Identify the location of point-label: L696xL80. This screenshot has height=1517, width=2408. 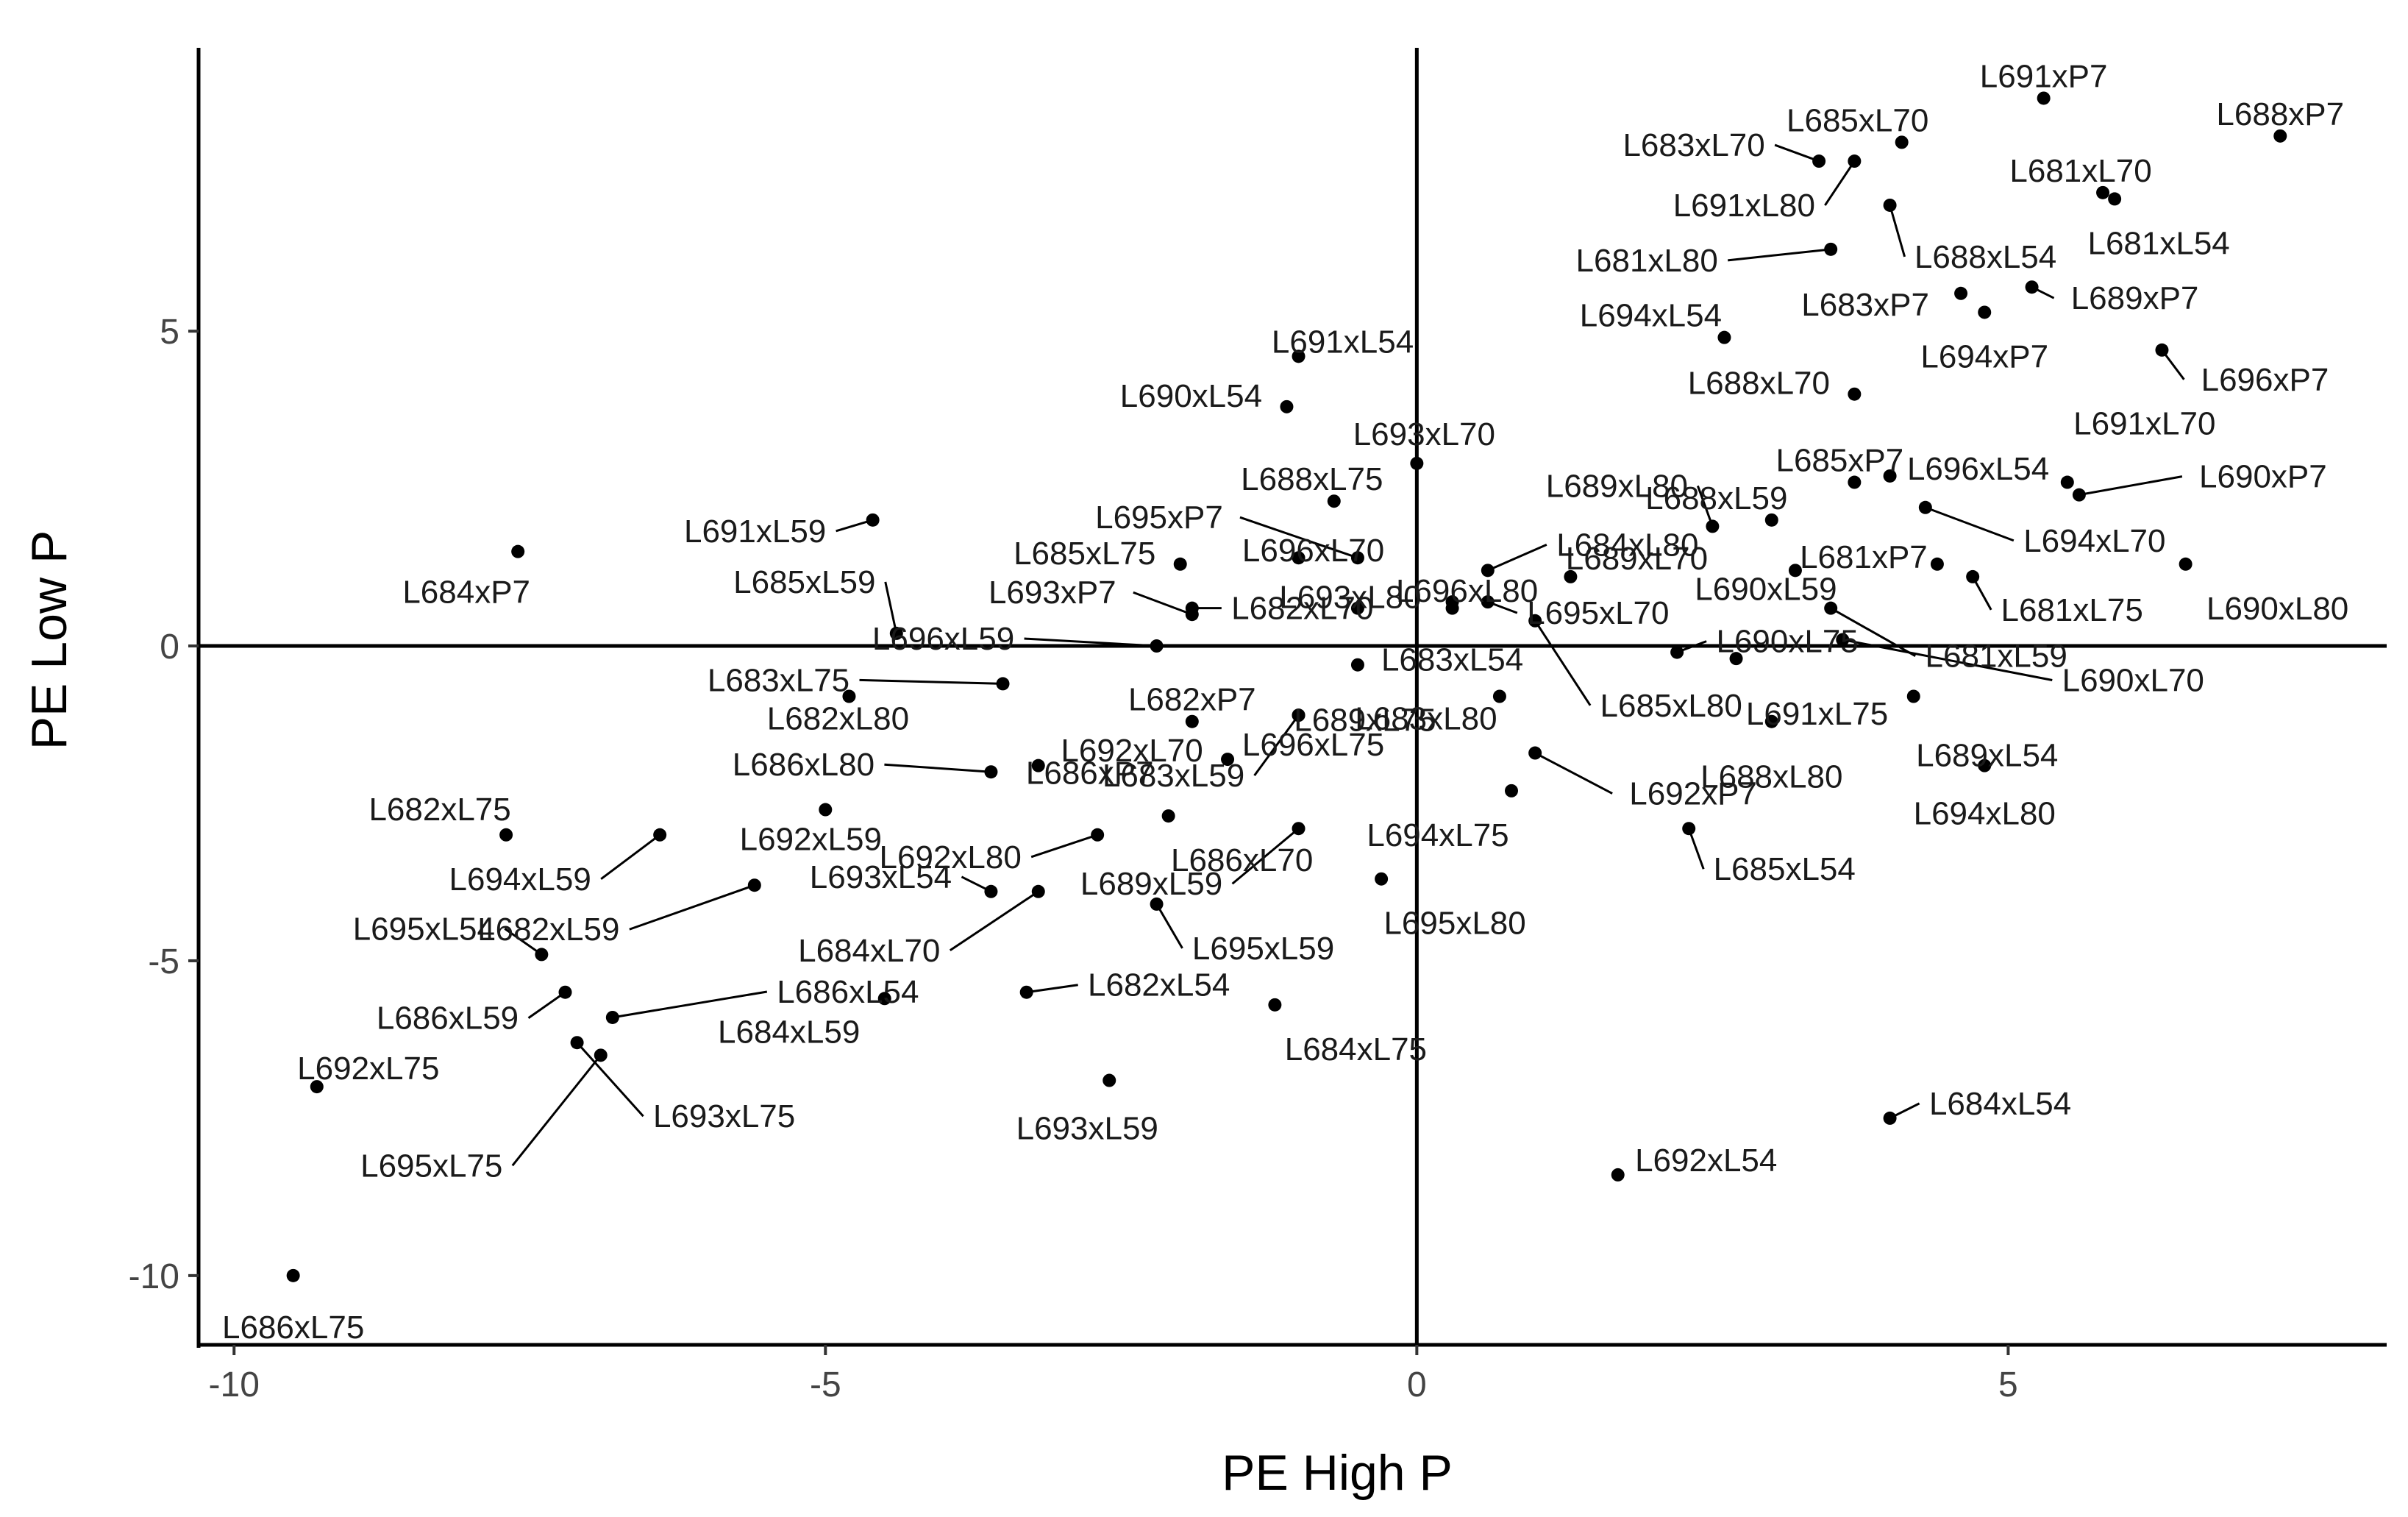
(1467, 591).